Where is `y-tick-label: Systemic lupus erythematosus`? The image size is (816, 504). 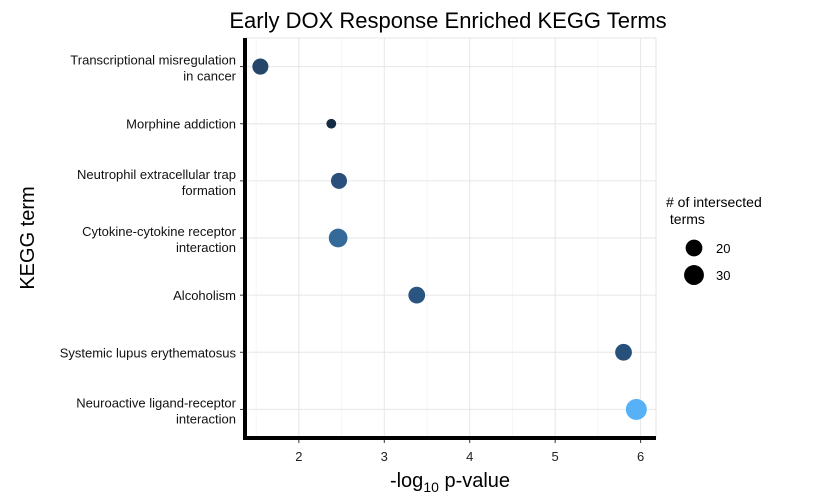
y-tick-label: Systemic lupus erythematosus is located at coordinates (148, 352).